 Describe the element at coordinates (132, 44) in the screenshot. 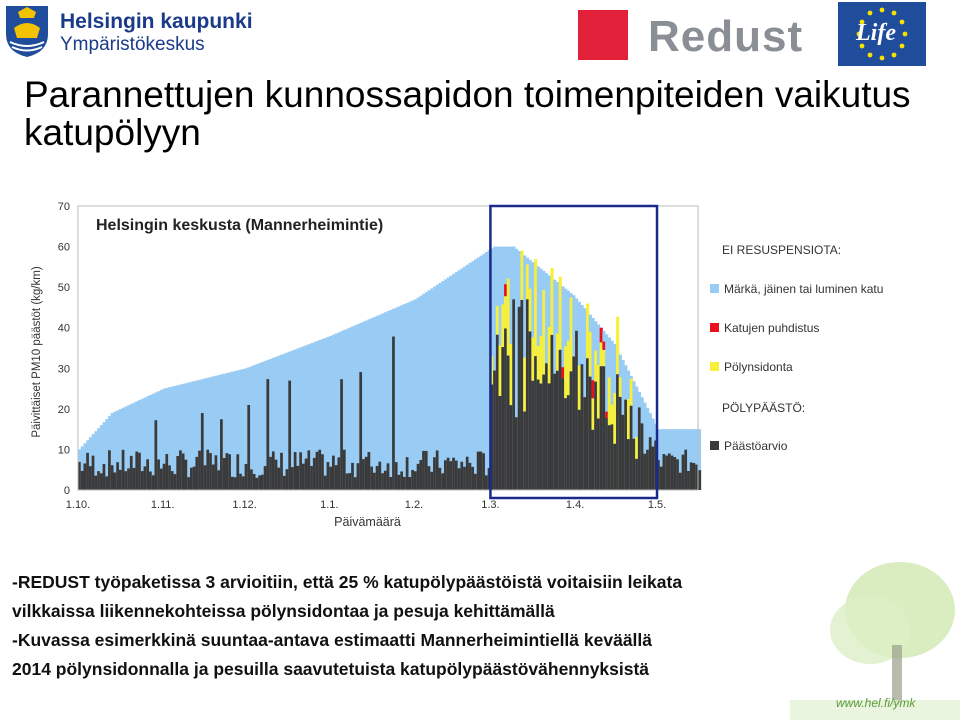

I see `org-unit: Ympäristökeskus` at that location.